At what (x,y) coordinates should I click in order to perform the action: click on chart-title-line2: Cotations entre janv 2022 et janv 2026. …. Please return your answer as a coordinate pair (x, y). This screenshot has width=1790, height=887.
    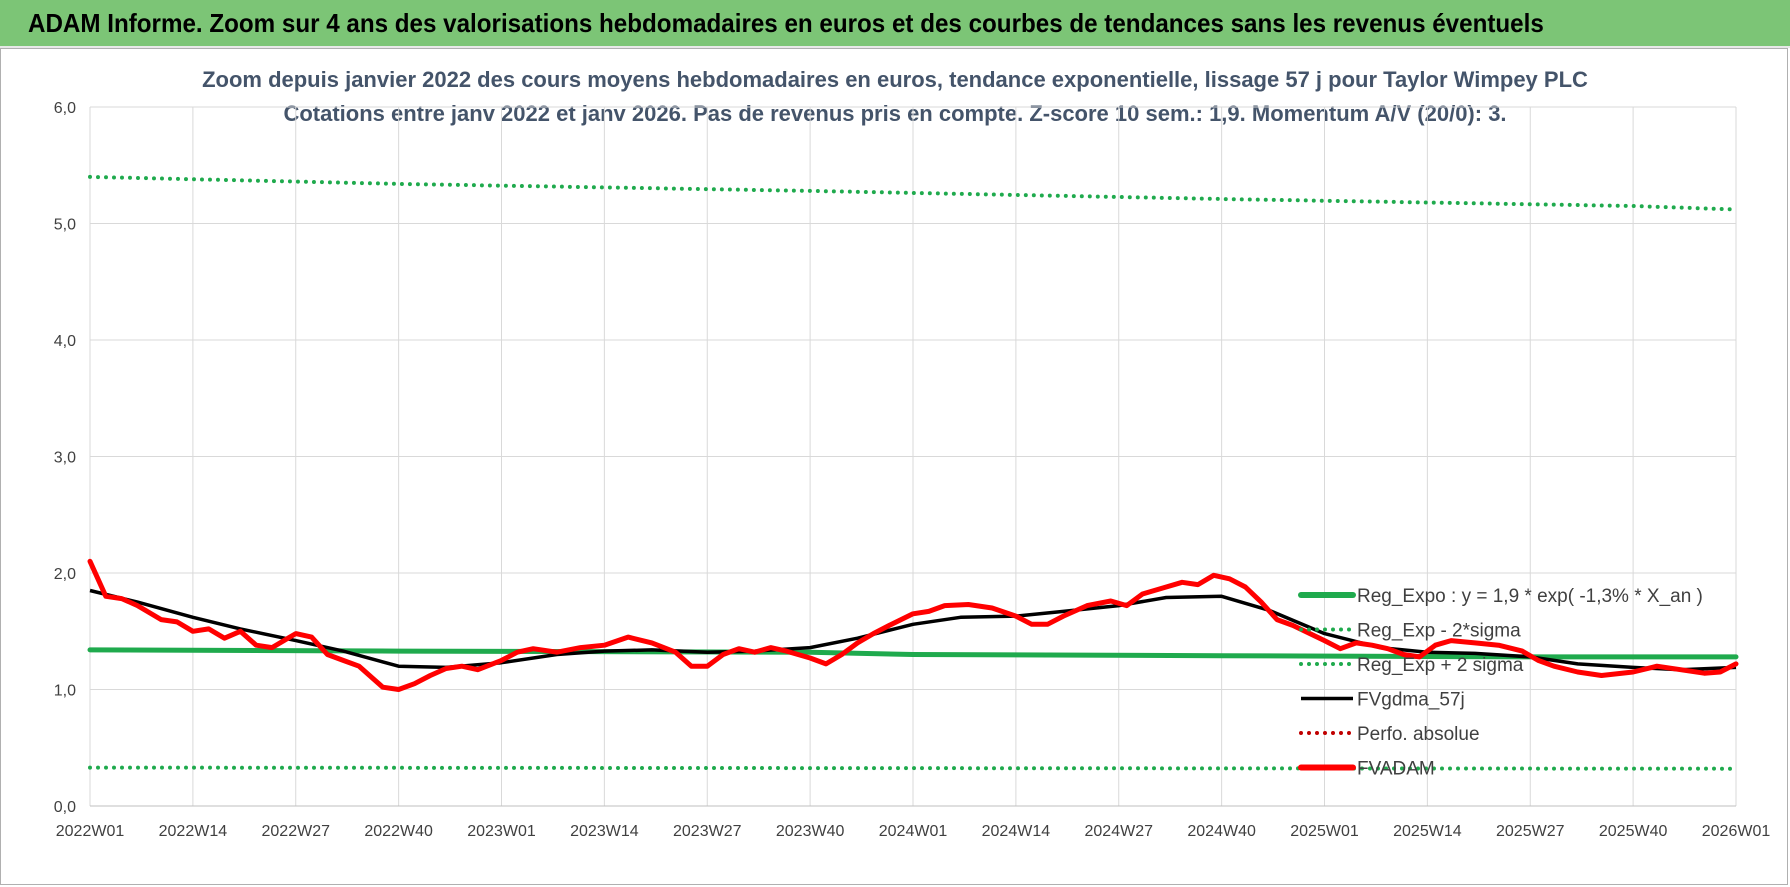
    Looking at the image, I should click on (894, 113).